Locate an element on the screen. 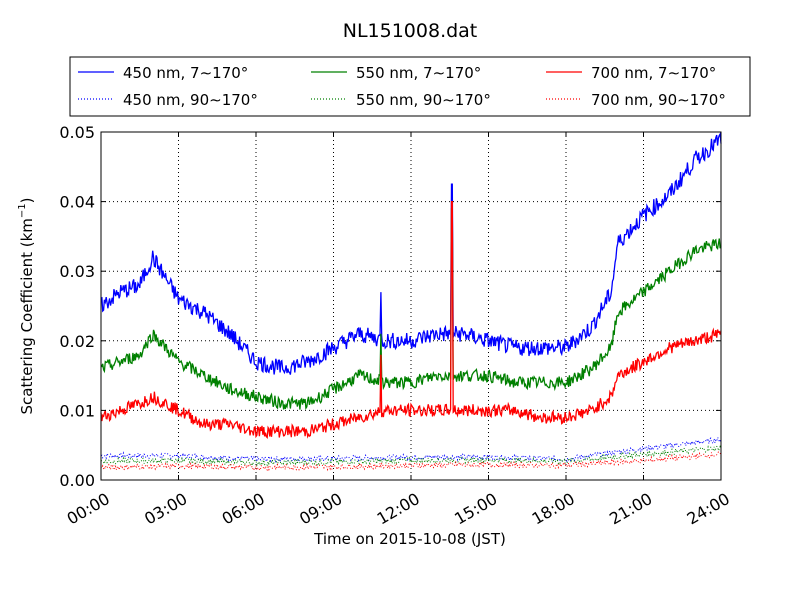  x-tick-label: 18:00 is located at coordinates (553, 509).